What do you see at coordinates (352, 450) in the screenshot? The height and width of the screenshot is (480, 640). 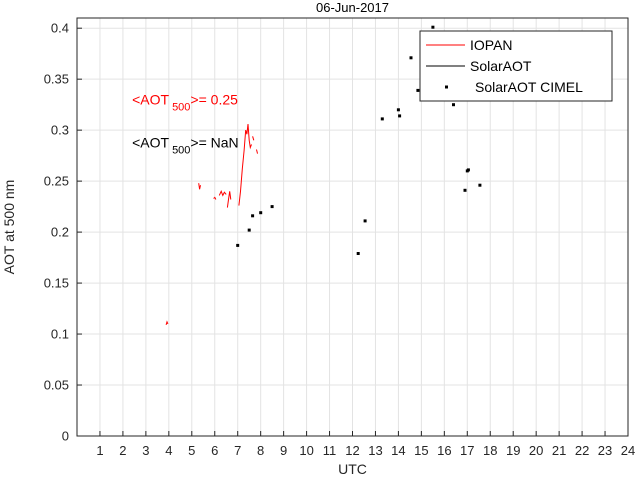 I see `x-tick-label: 12` at bounding box center [352, 450].